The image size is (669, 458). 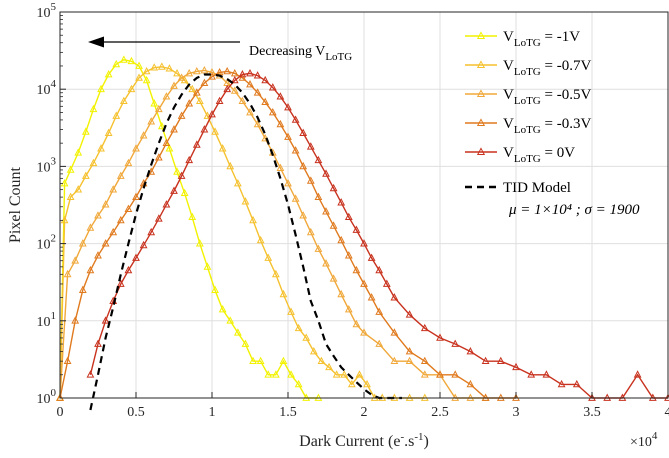 What do you see at coordinates (220, 49) in the screenshot?
I see `decreasing-annotation: Decreasing VLoTG` at bounding box center [220, 49].